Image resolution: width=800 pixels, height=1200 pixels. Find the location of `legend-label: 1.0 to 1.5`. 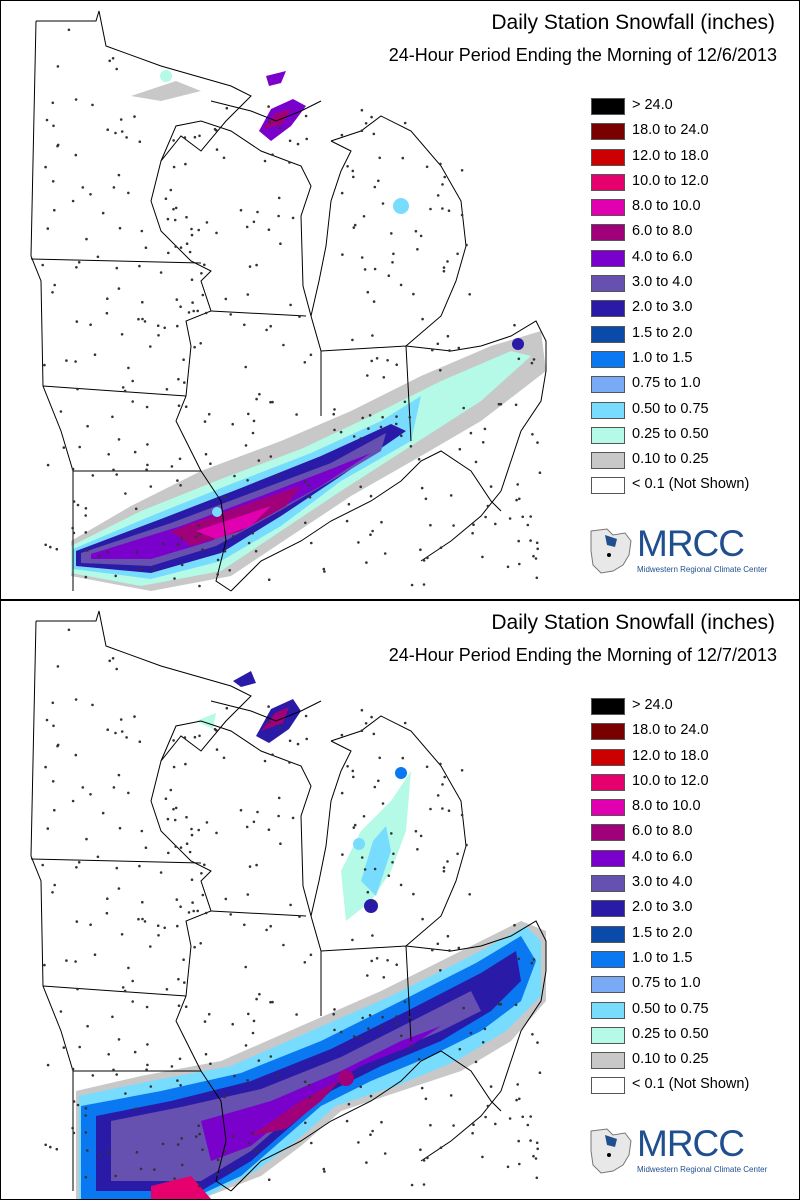

legend-label: 1.0 to 1.5 is located at coordinates (662, 957).